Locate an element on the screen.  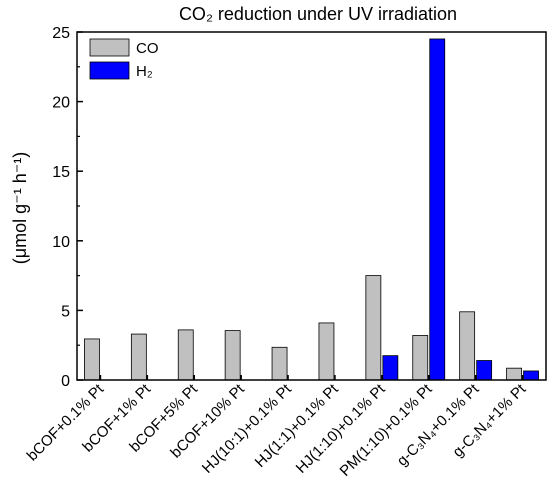
legend-swatch-co is located at coordinates (109, 47).